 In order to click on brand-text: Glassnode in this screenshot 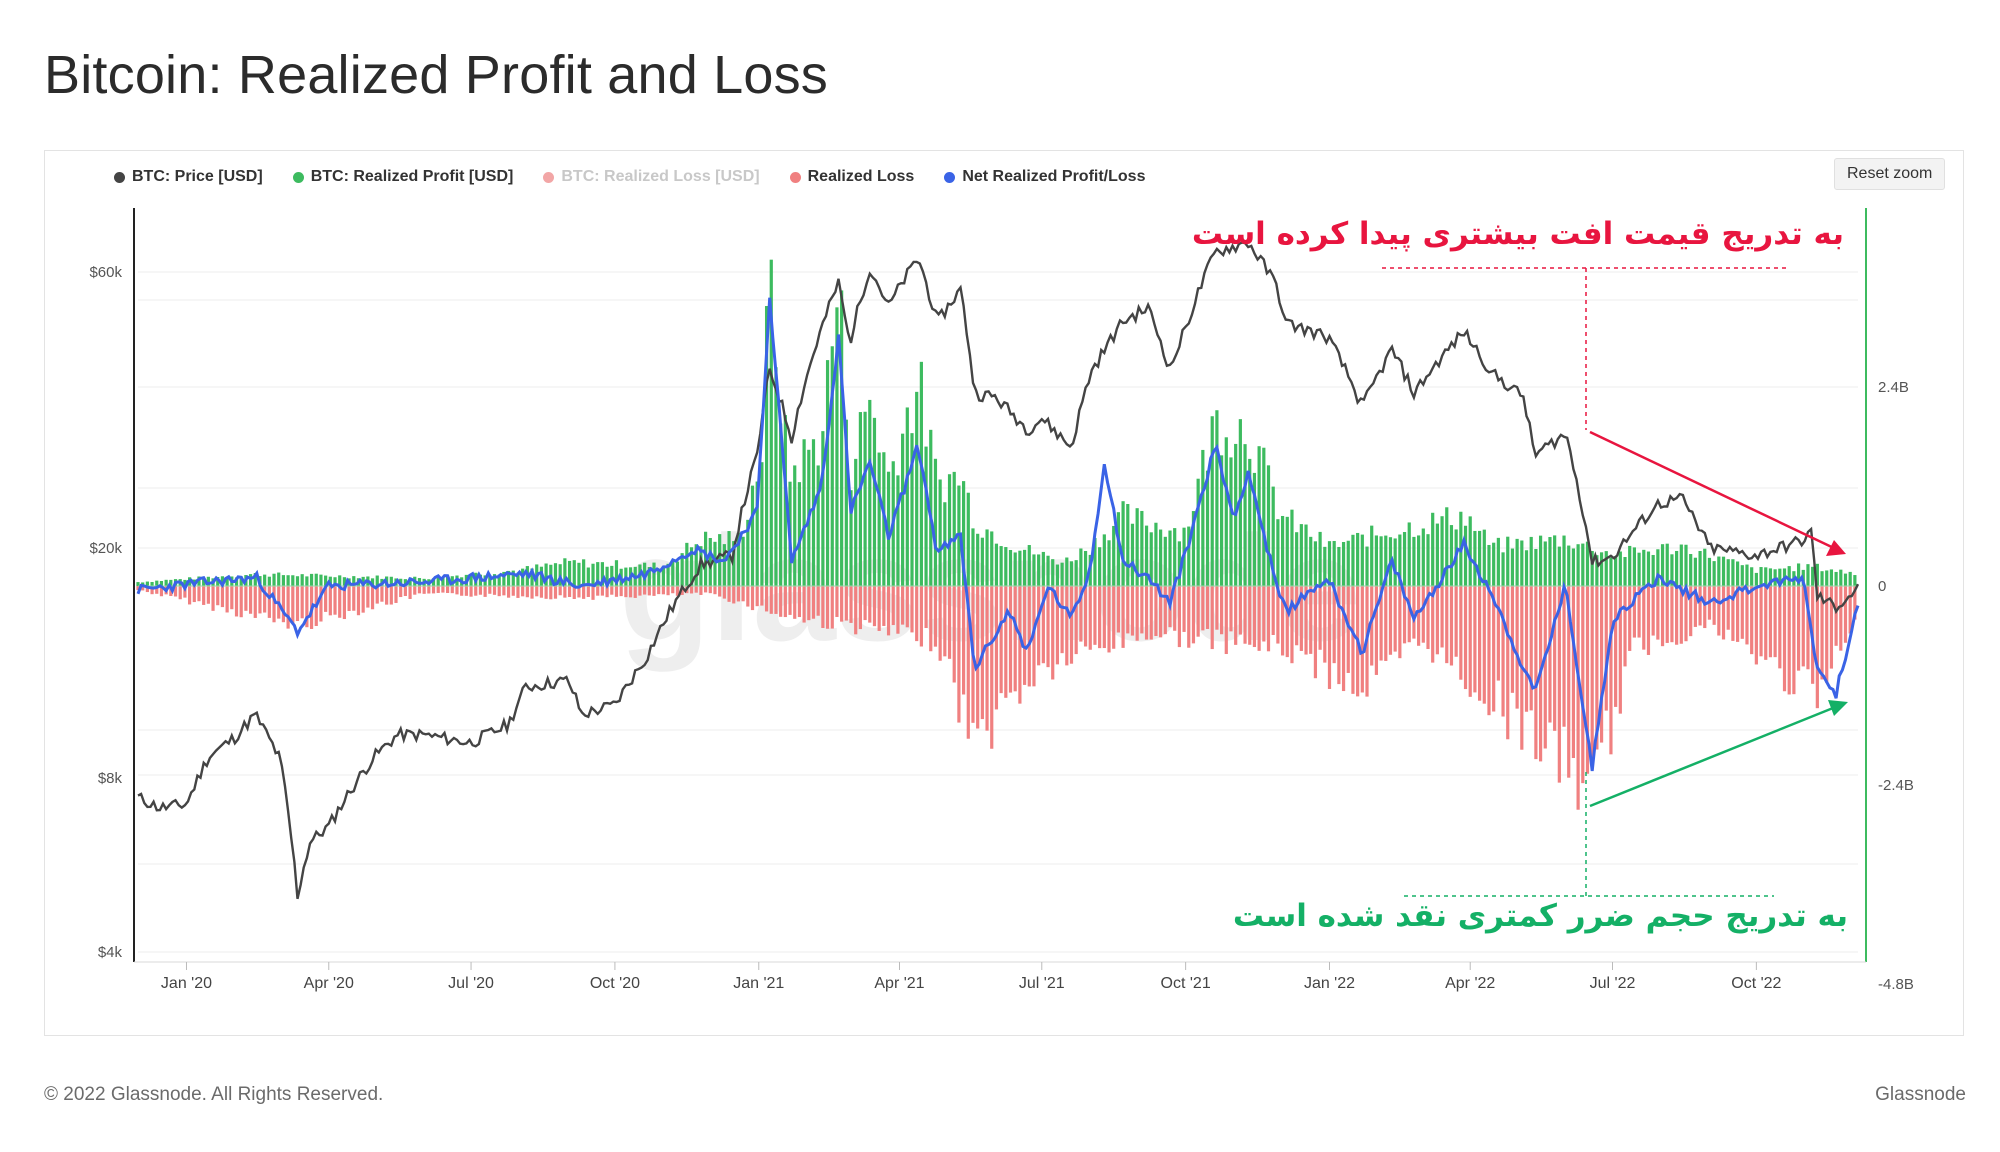, I will do `click(1920, 1094)`.